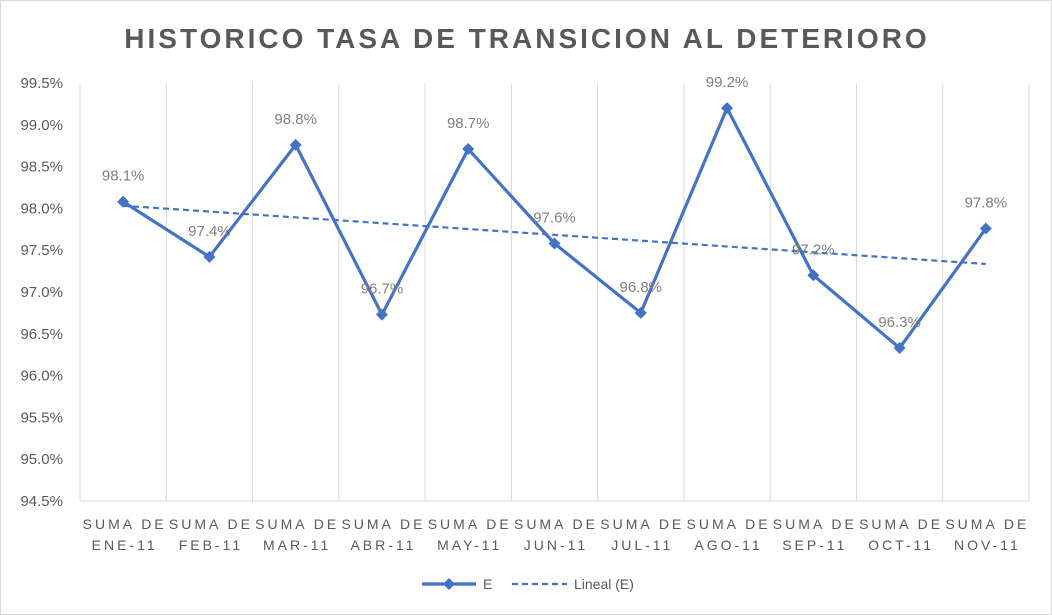 The width and height of the screenshot is (1052, 615). I want to click on y-tick-label: 97.0%, so click(41, 292).